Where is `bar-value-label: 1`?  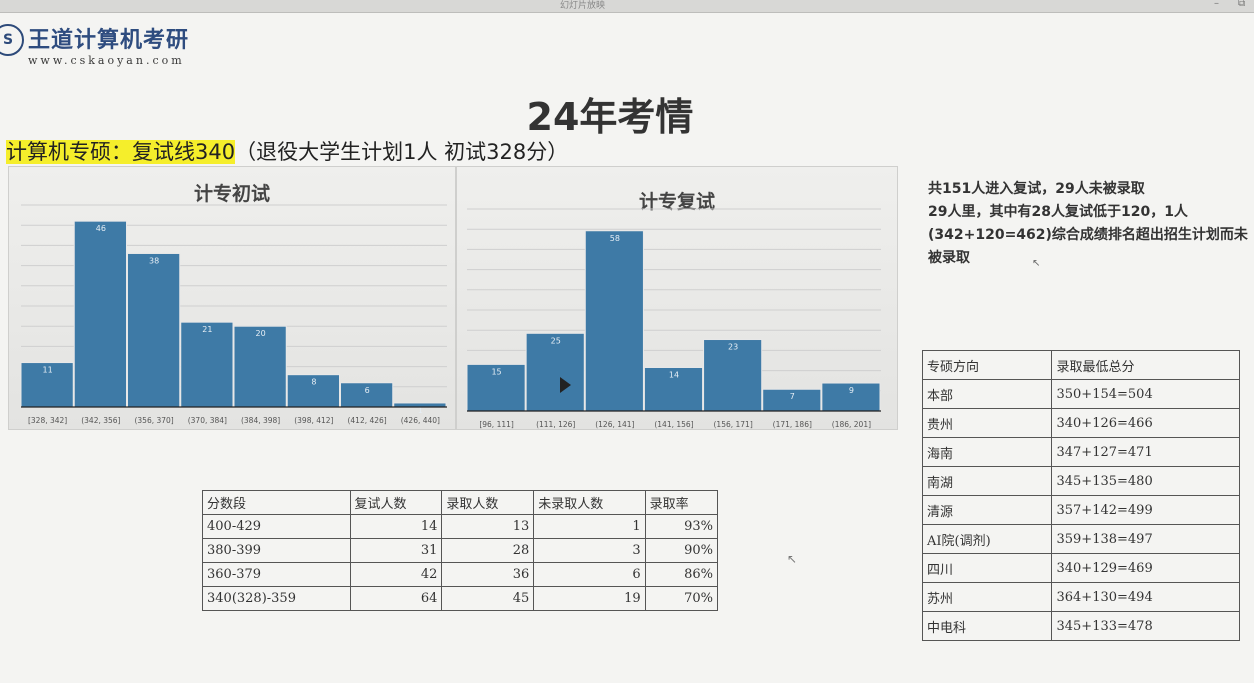 bar-value-label: 1 is located at coordinates (420, 410).